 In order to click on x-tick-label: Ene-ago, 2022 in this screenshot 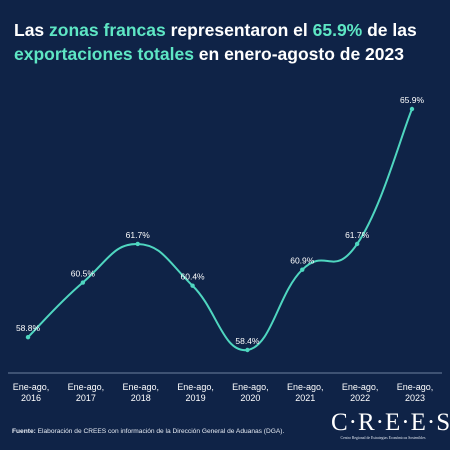, I will do `click(360, 392)`.